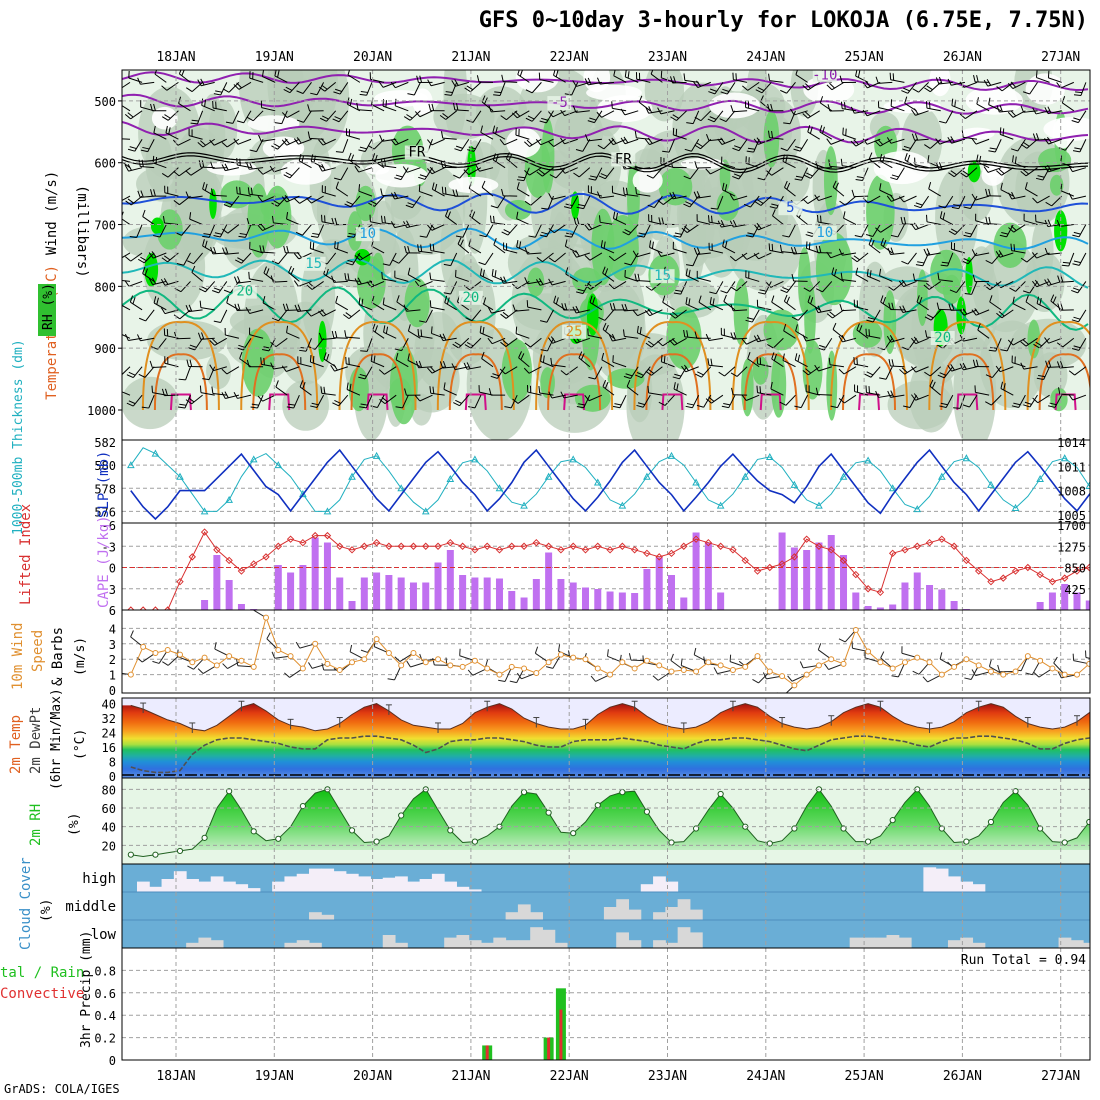  What do you see at coordinates (610, 913) in the screenshot?
I see `cloud-bar-middle` at bounding box center [610, 913].